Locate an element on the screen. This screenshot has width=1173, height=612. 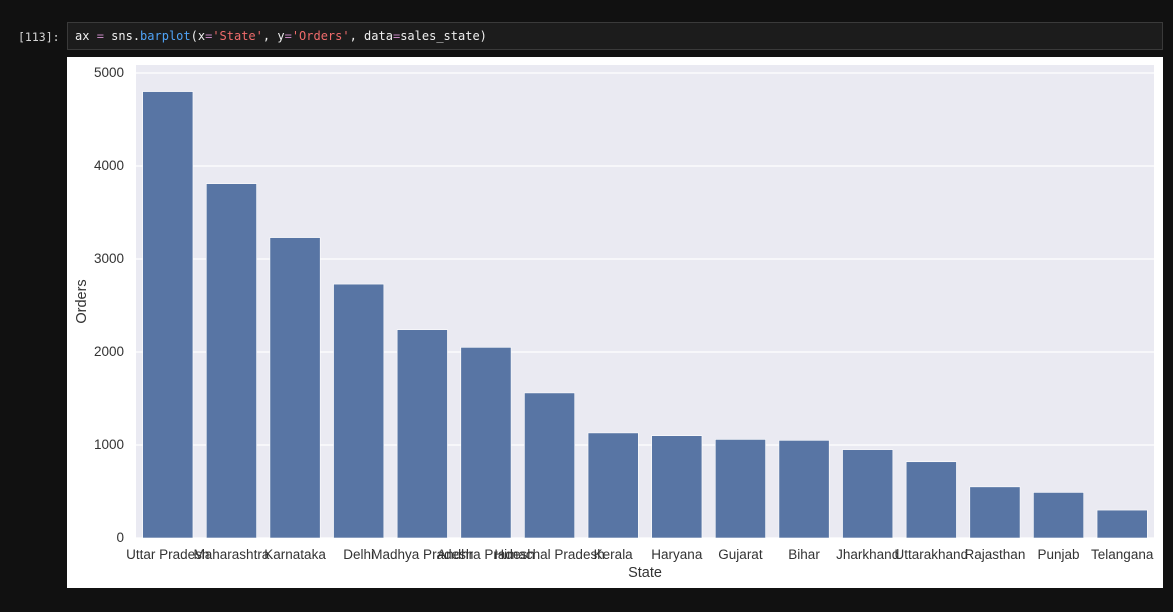
x-tick-label: Andhra Pradesh is located at coordinates (486, 554).